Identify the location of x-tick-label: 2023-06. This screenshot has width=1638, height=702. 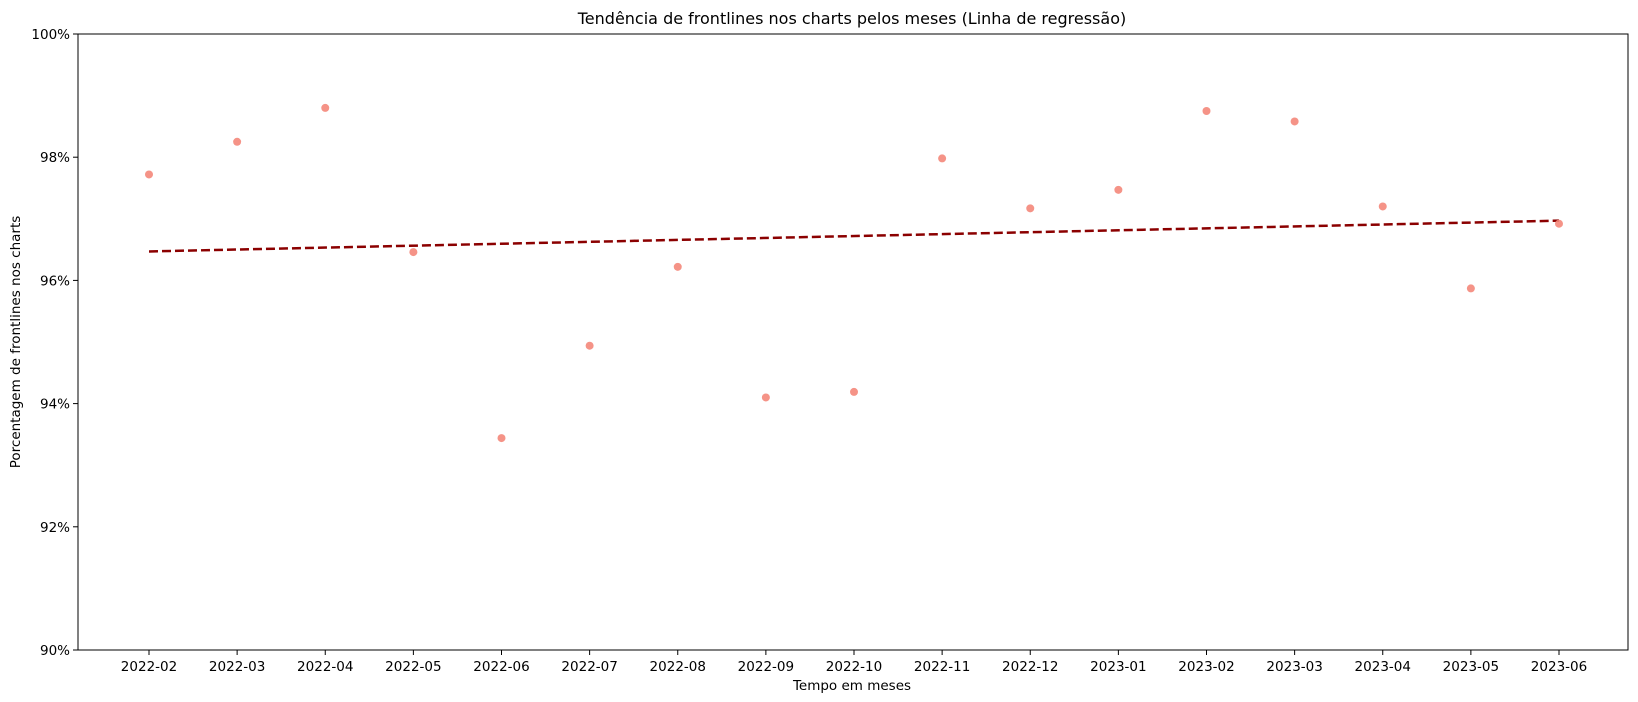
(1559, 667).